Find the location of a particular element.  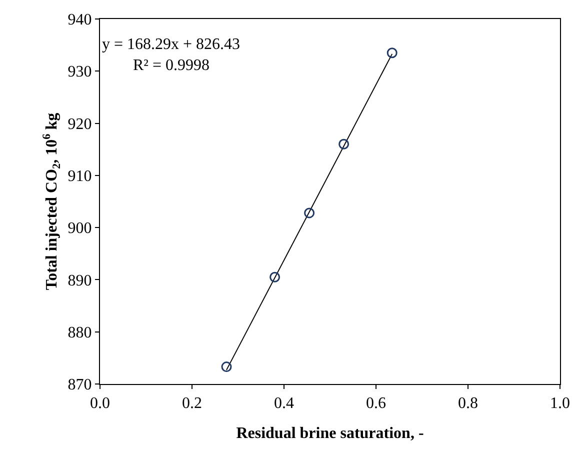

y-tick-label: 900 is located at coordinates (80, 229).